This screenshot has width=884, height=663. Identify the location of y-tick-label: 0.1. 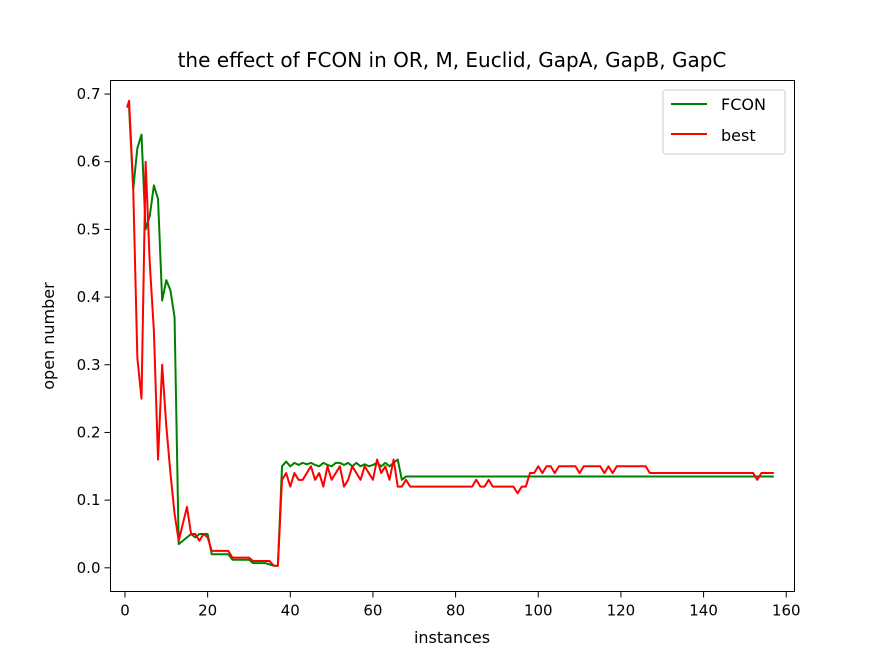
(89, 500).